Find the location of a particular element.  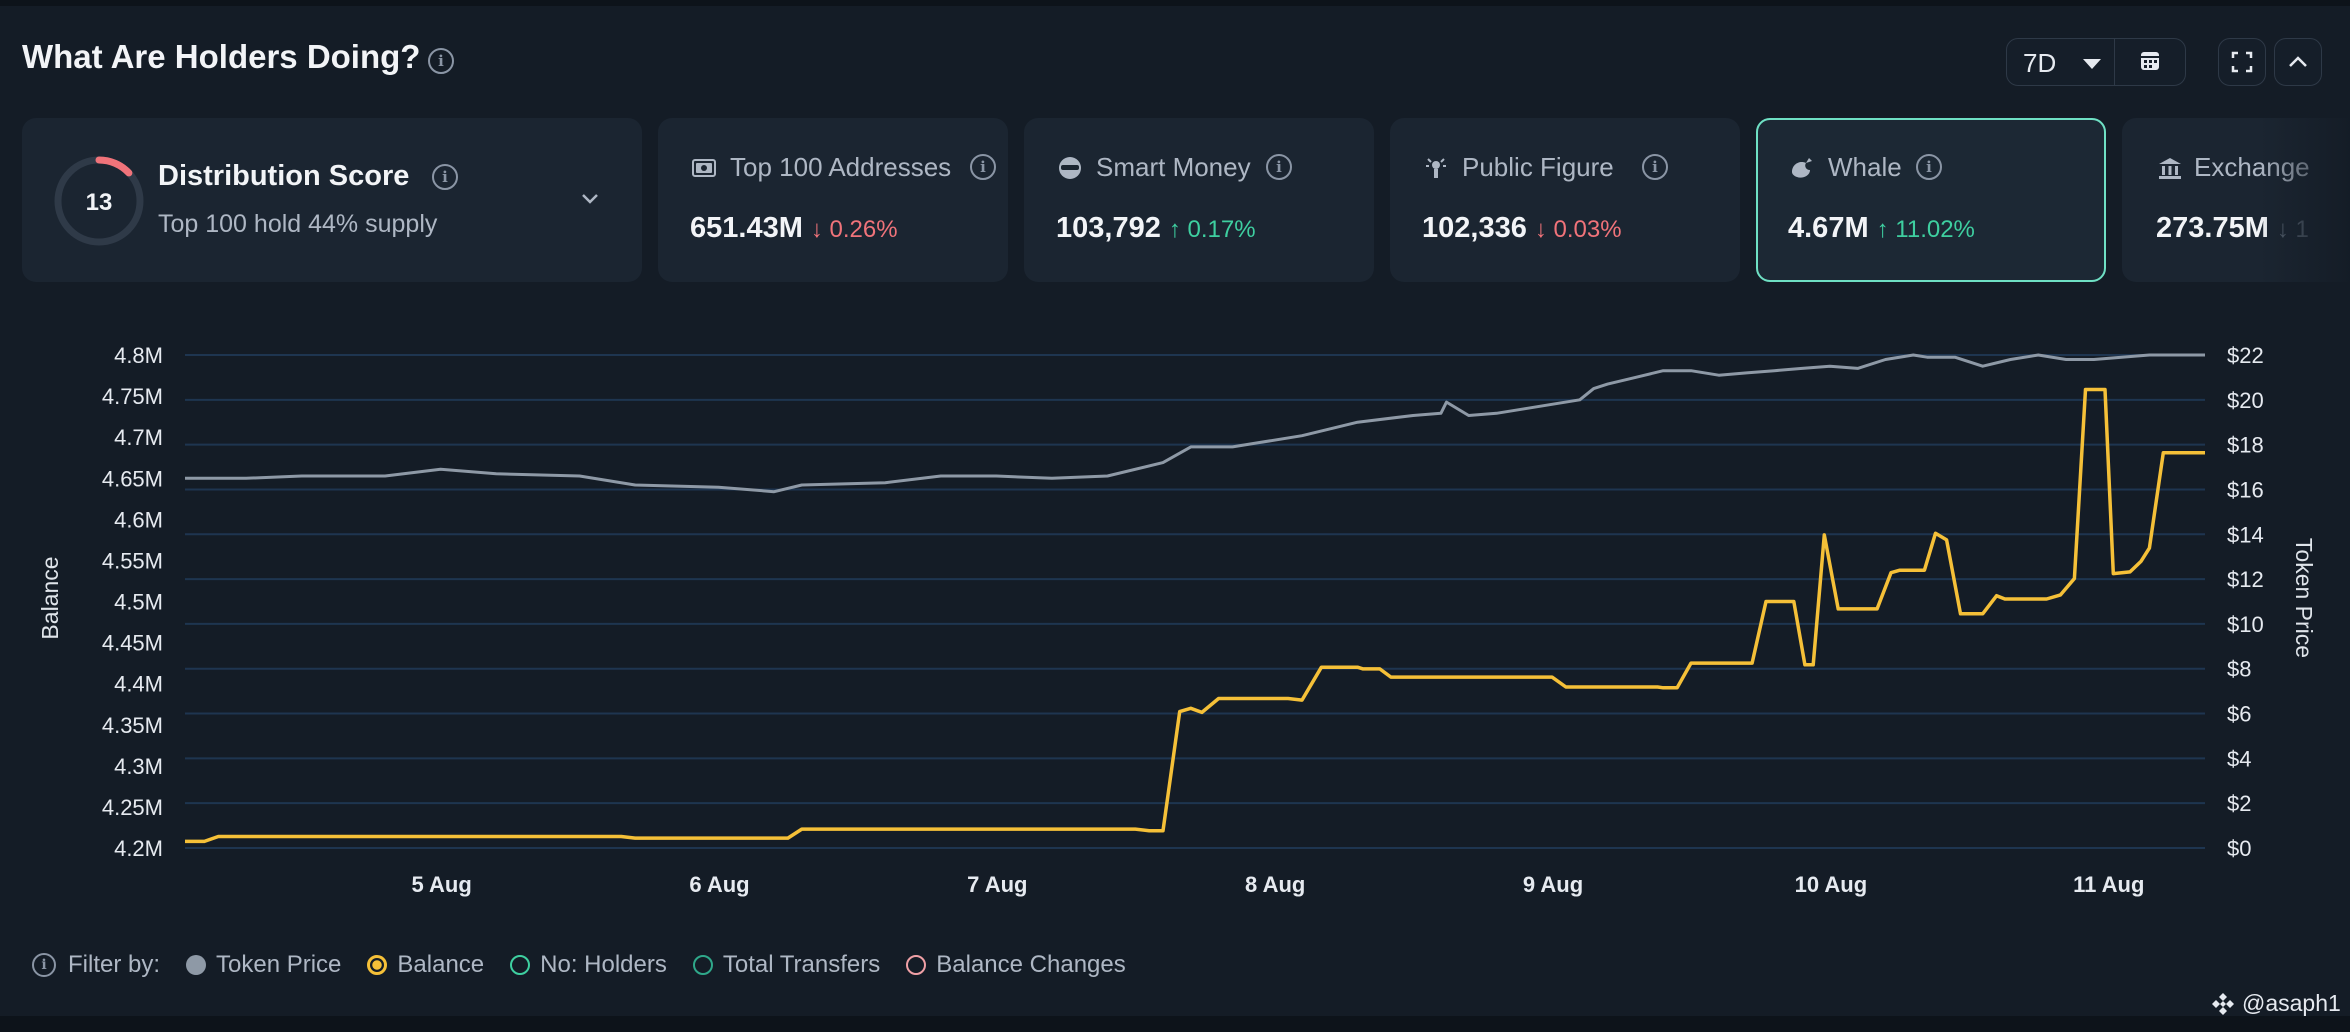

legend-item-no-holders: No: Holders is located at coordinates (588, 965).